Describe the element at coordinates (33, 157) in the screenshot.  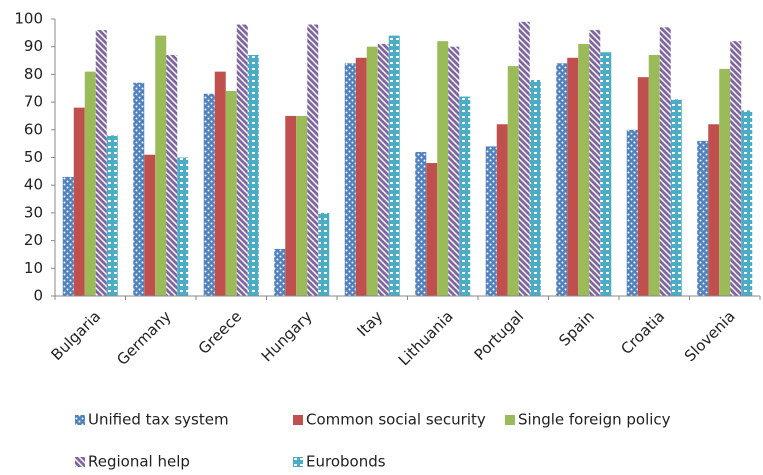
I see `y-tick-label: 50` at that location.